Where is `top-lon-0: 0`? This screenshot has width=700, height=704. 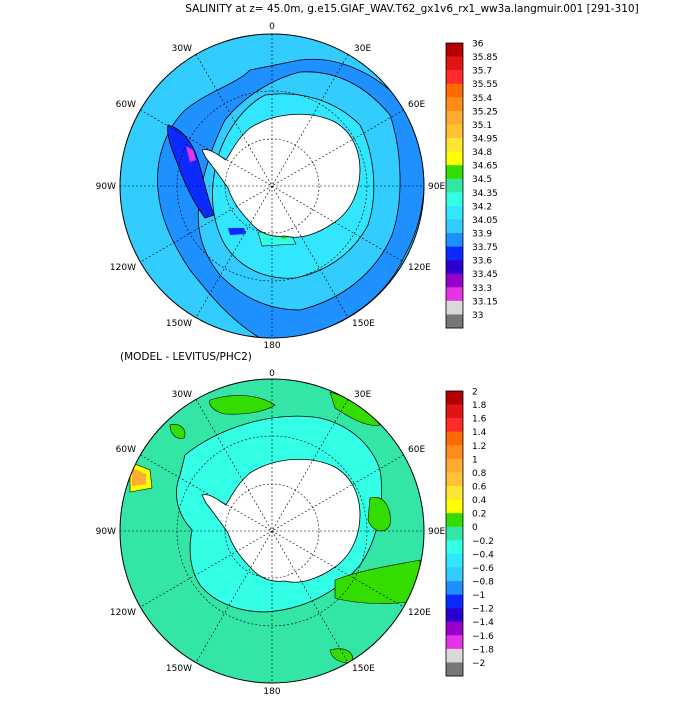 top-lon-0: 0 is located at coordinates (272, 27).